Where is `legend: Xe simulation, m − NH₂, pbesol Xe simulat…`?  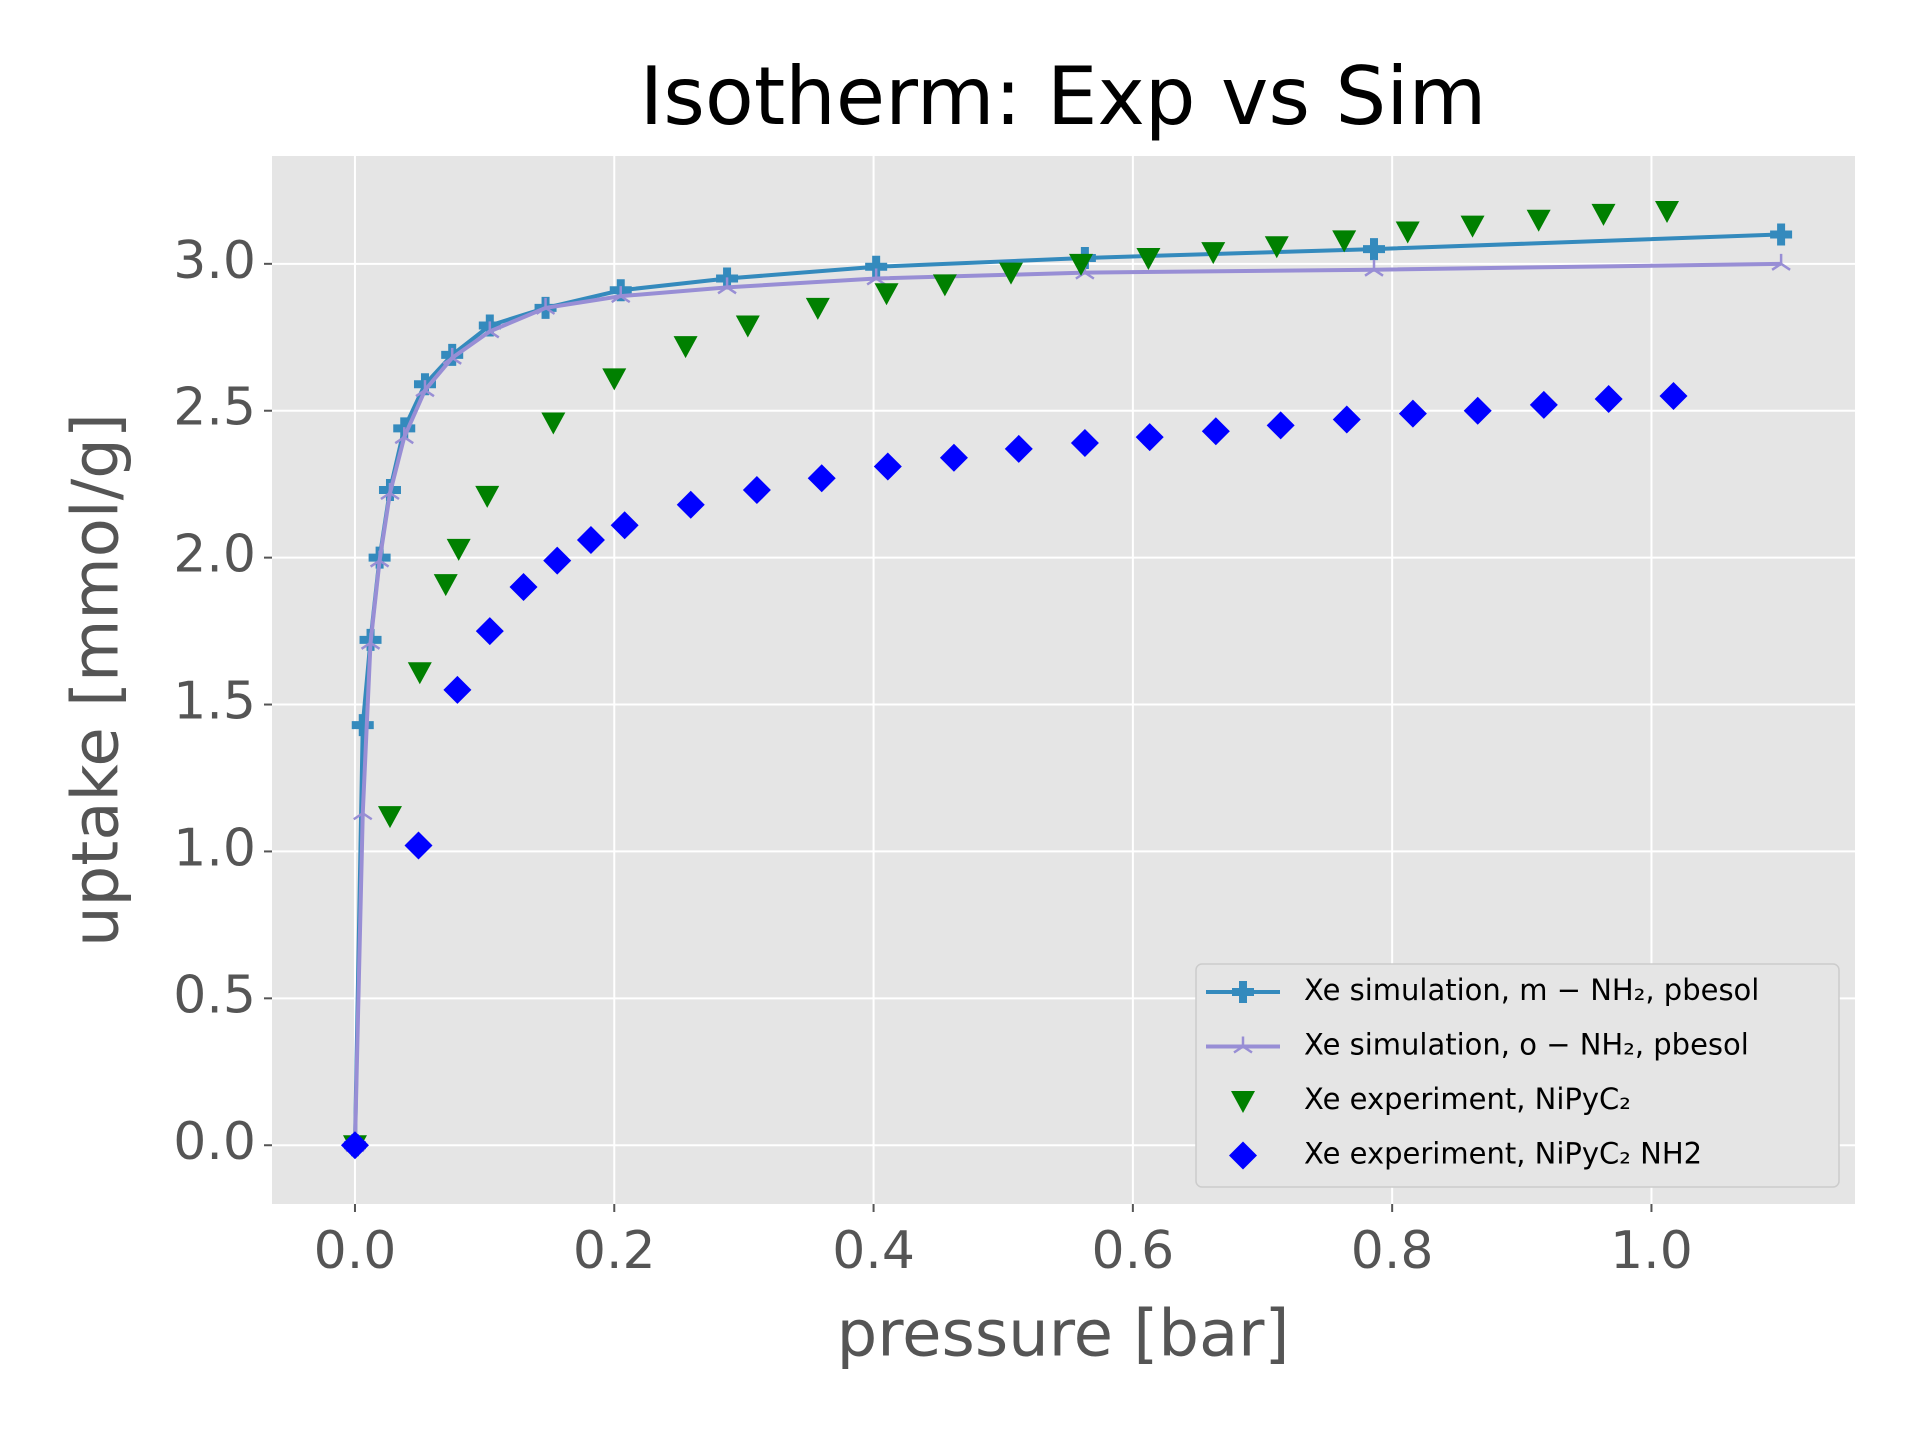
legend: Xe simulation, m − NH₂, pbesol Xe simulat… is located at coordinates (1517, 1075).